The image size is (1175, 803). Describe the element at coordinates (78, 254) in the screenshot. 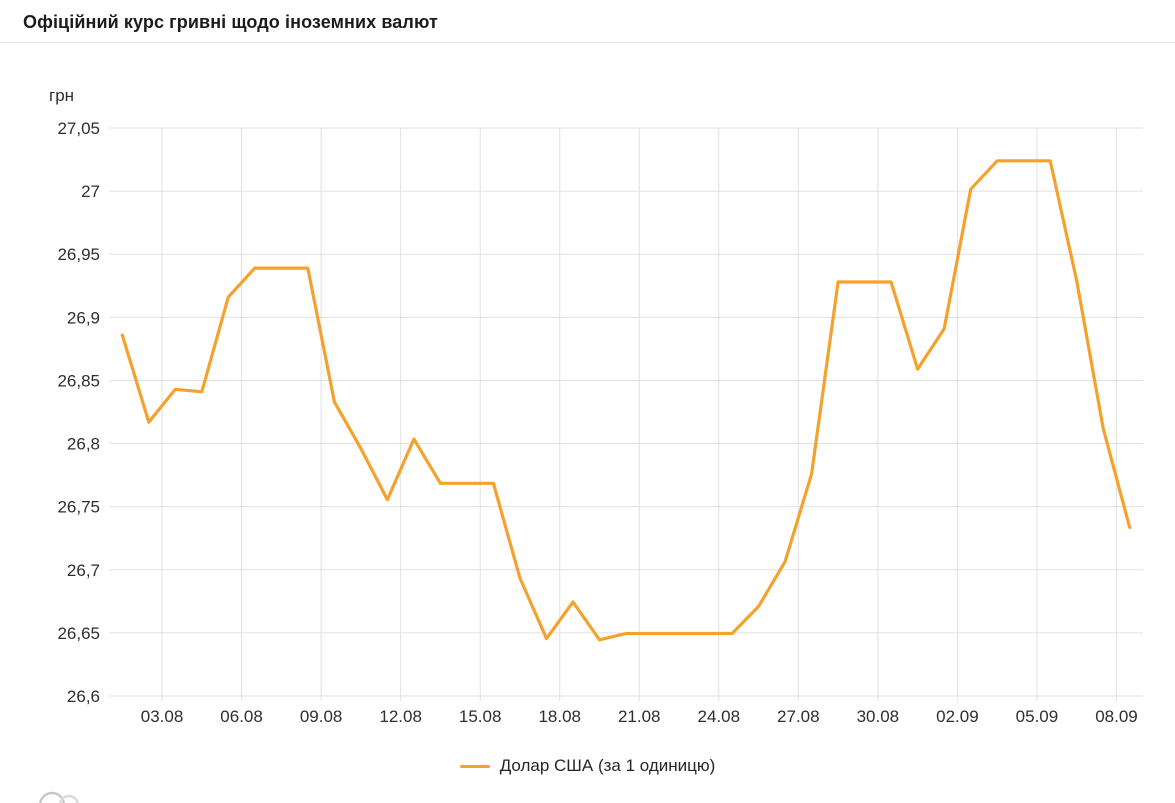

I see `y-tick-label: 26,95` at that location.